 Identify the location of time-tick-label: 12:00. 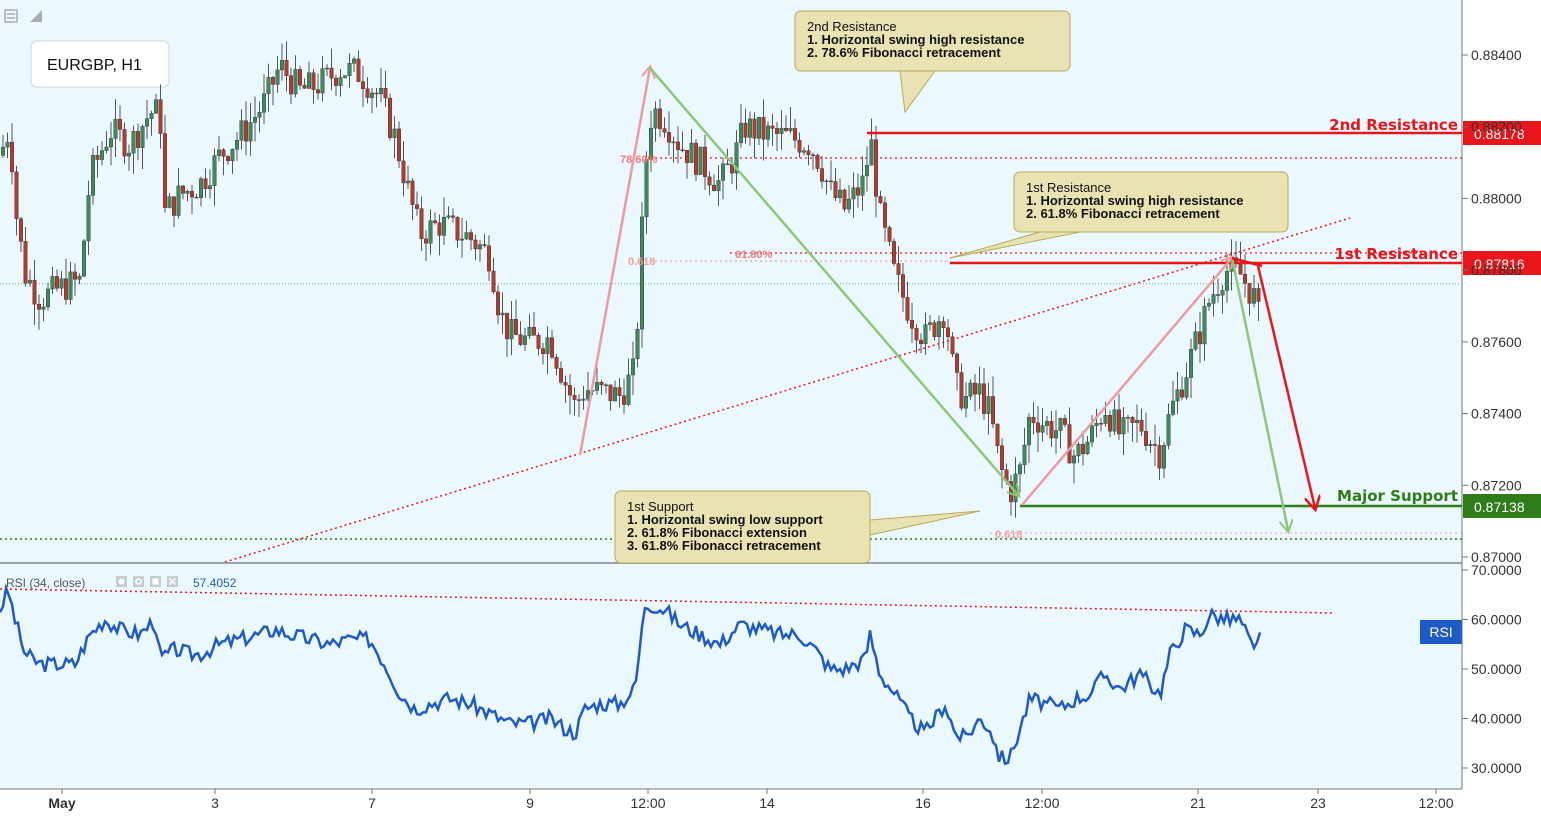
(1041, 803).